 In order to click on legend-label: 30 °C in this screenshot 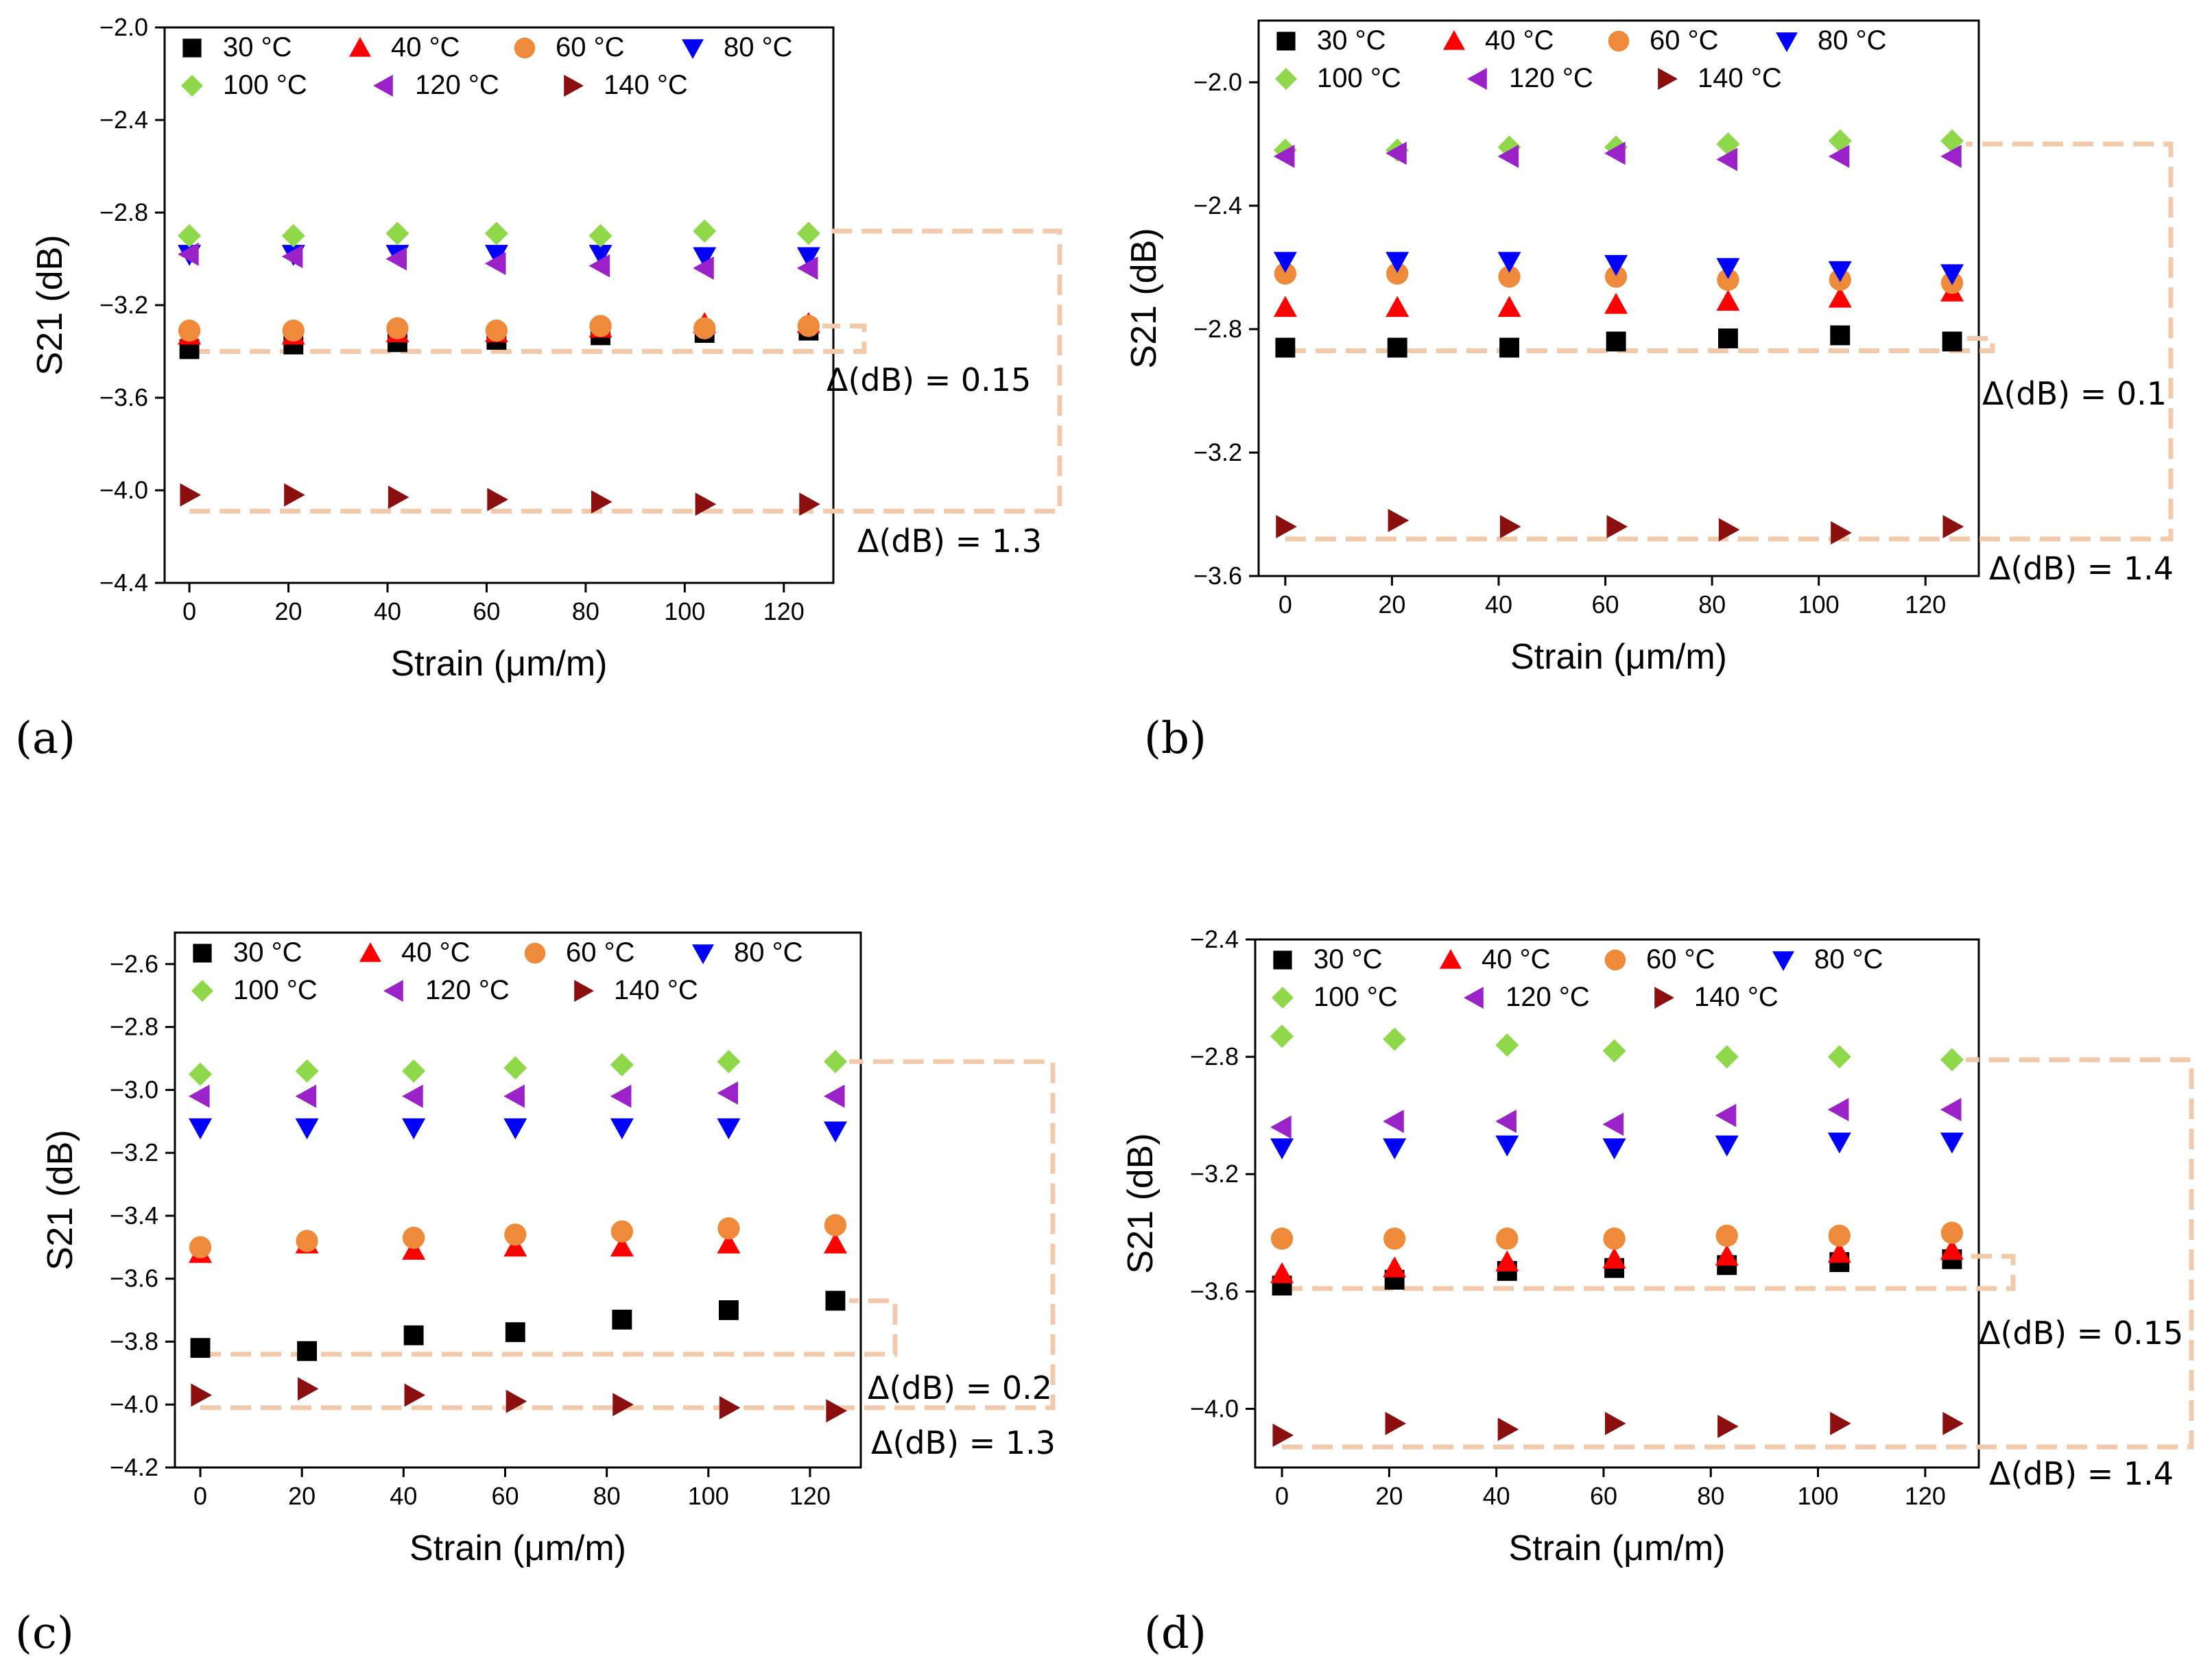, I will do `click(268, 952)`.